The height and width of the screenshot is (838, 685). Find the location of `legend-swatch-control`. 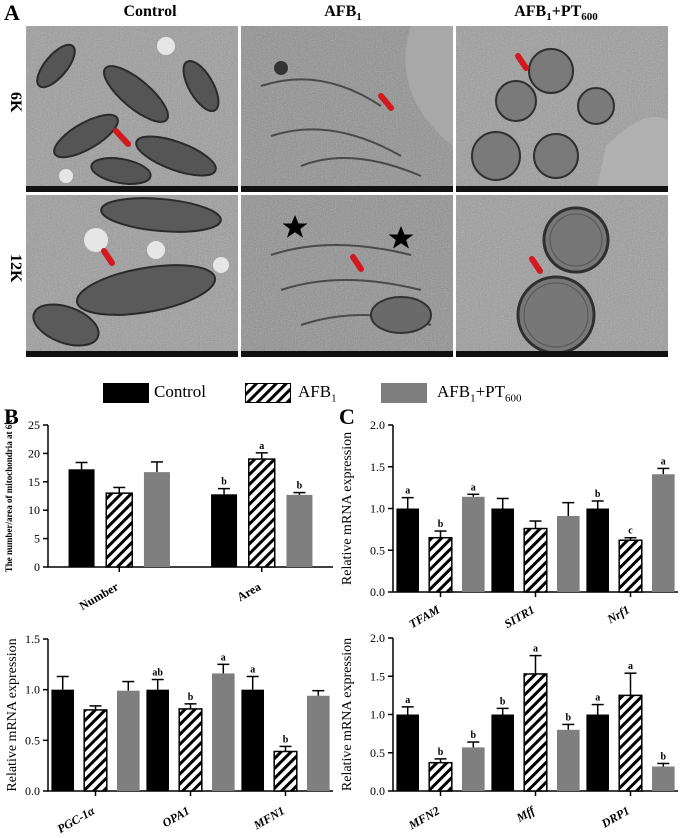

legend-swatch-control is located at coordinates (126, 393).